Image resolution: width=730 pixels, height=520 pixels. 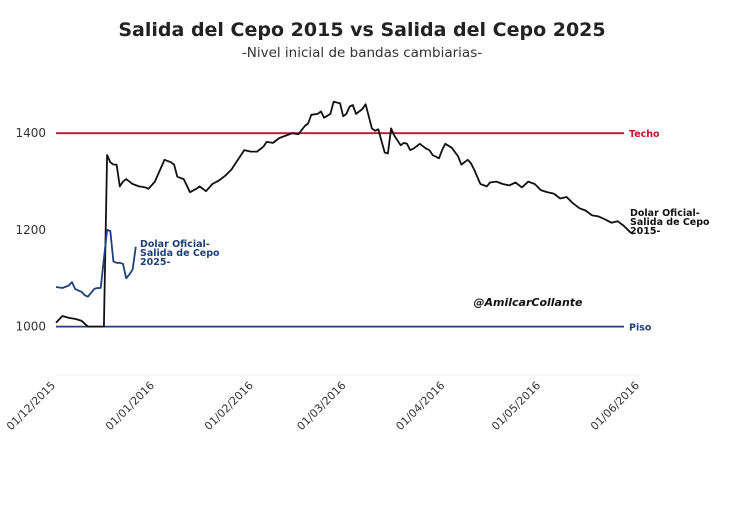 What do you see at coordinates (130, 406) in the screenshot?
I see `x-tick-label: 01/01/2016` at bounding box center [130, 406].